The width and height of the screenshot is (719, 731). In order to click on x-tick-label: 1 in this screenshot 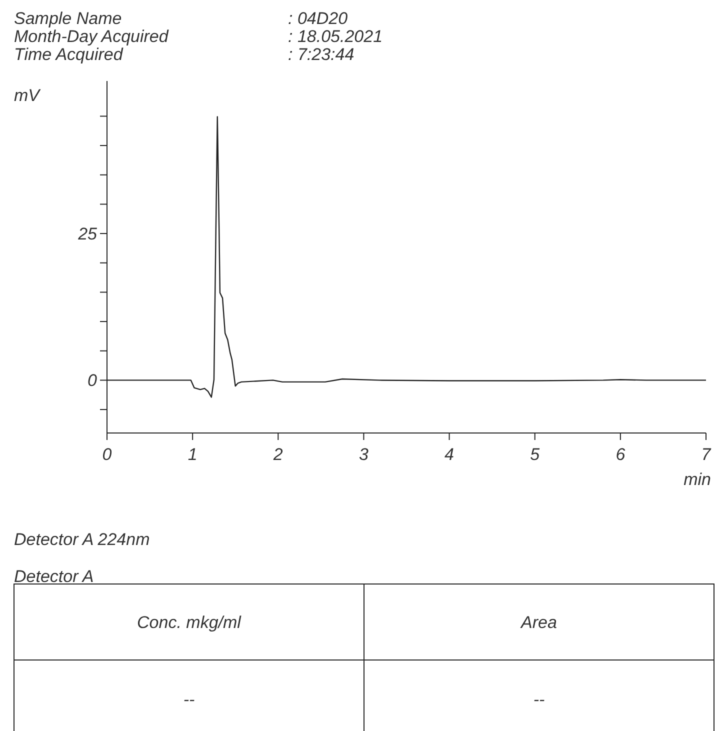, I will do `click(193, 454)`.